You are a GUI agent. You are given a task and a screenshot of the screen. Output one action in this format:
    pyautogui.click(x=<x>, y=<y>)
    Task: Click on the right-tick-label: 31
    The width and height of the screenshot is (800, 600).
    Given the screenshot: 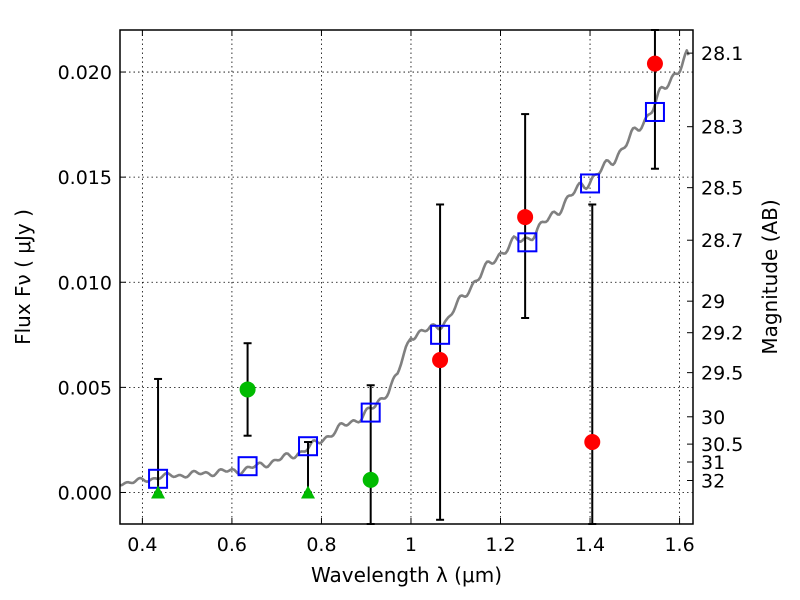 What is the action you would take?
    pyautogui.click(x=713, y=463)
    